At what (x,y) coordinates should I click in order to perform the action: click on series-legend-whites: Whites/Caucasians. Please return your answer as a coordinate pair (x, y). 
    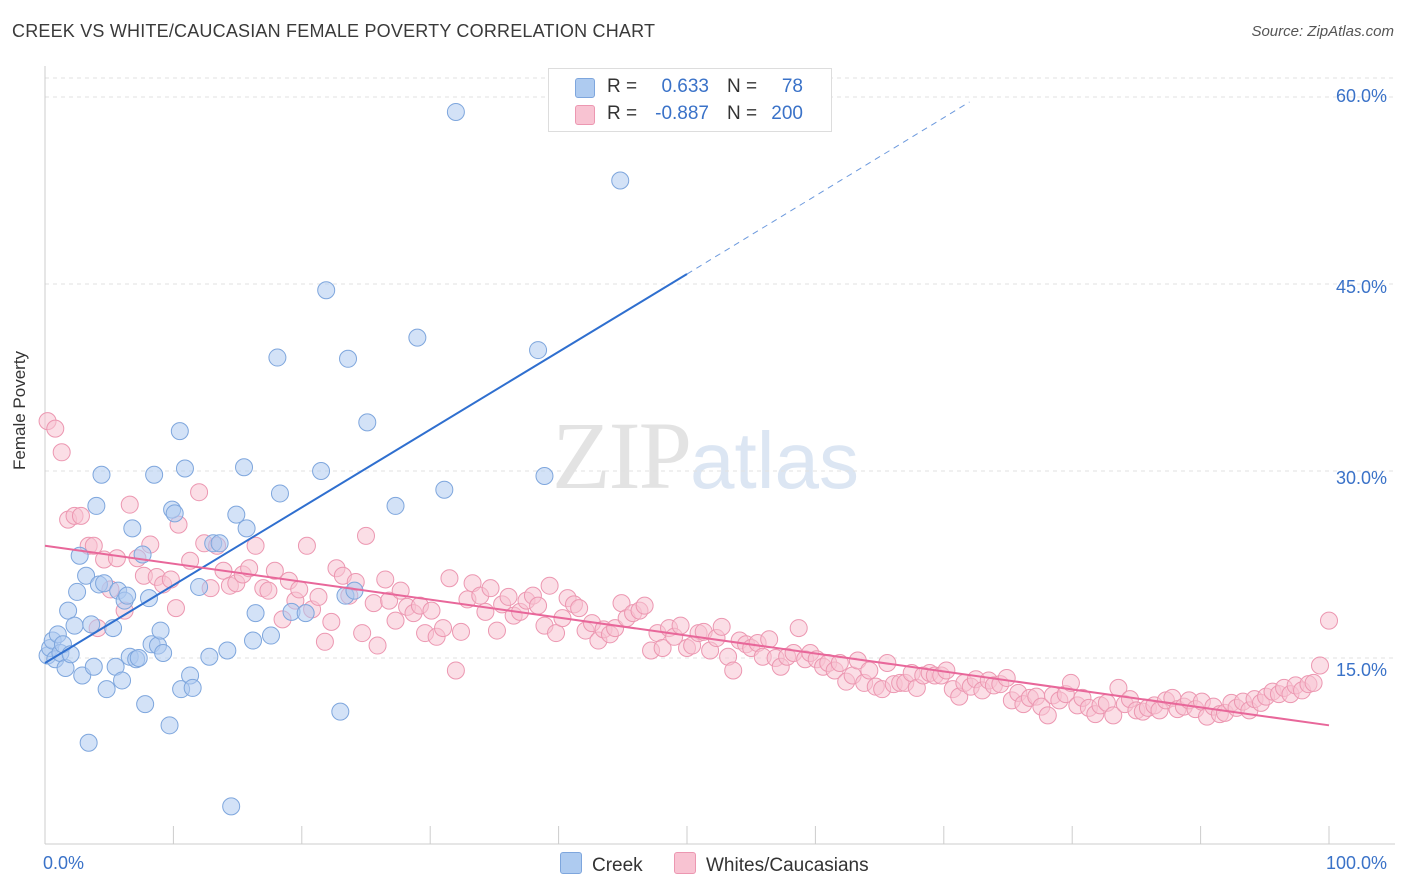
    Looking at the image, I should click on (771, 864).